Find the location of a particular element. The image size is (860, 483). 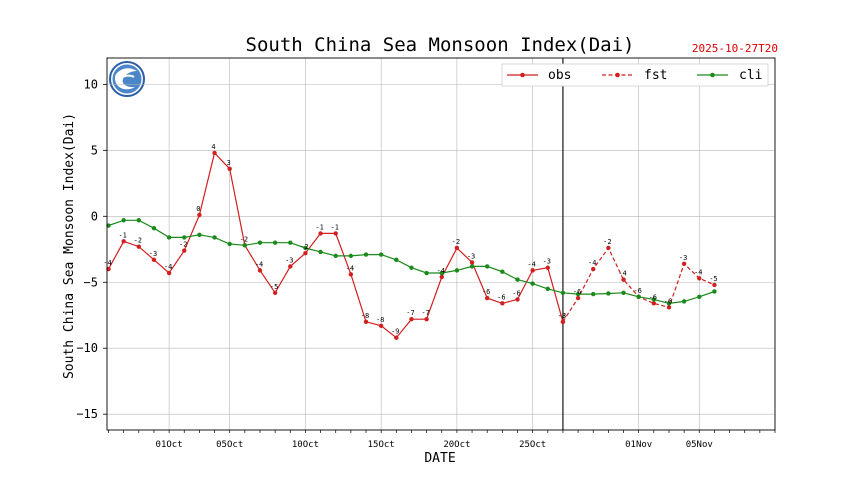

x-axis-label: DATE is located at coordinates (439, 458).